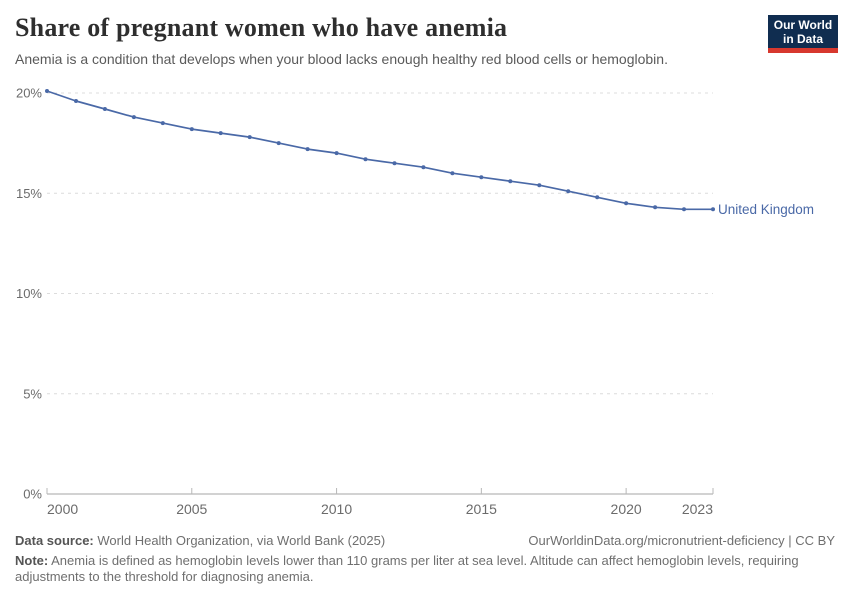 This screenshot has width=850, height=600. Describe the element at coordinates (803, 24) in the screenshot. I see `owid-logo-line1: Our World` at that location.